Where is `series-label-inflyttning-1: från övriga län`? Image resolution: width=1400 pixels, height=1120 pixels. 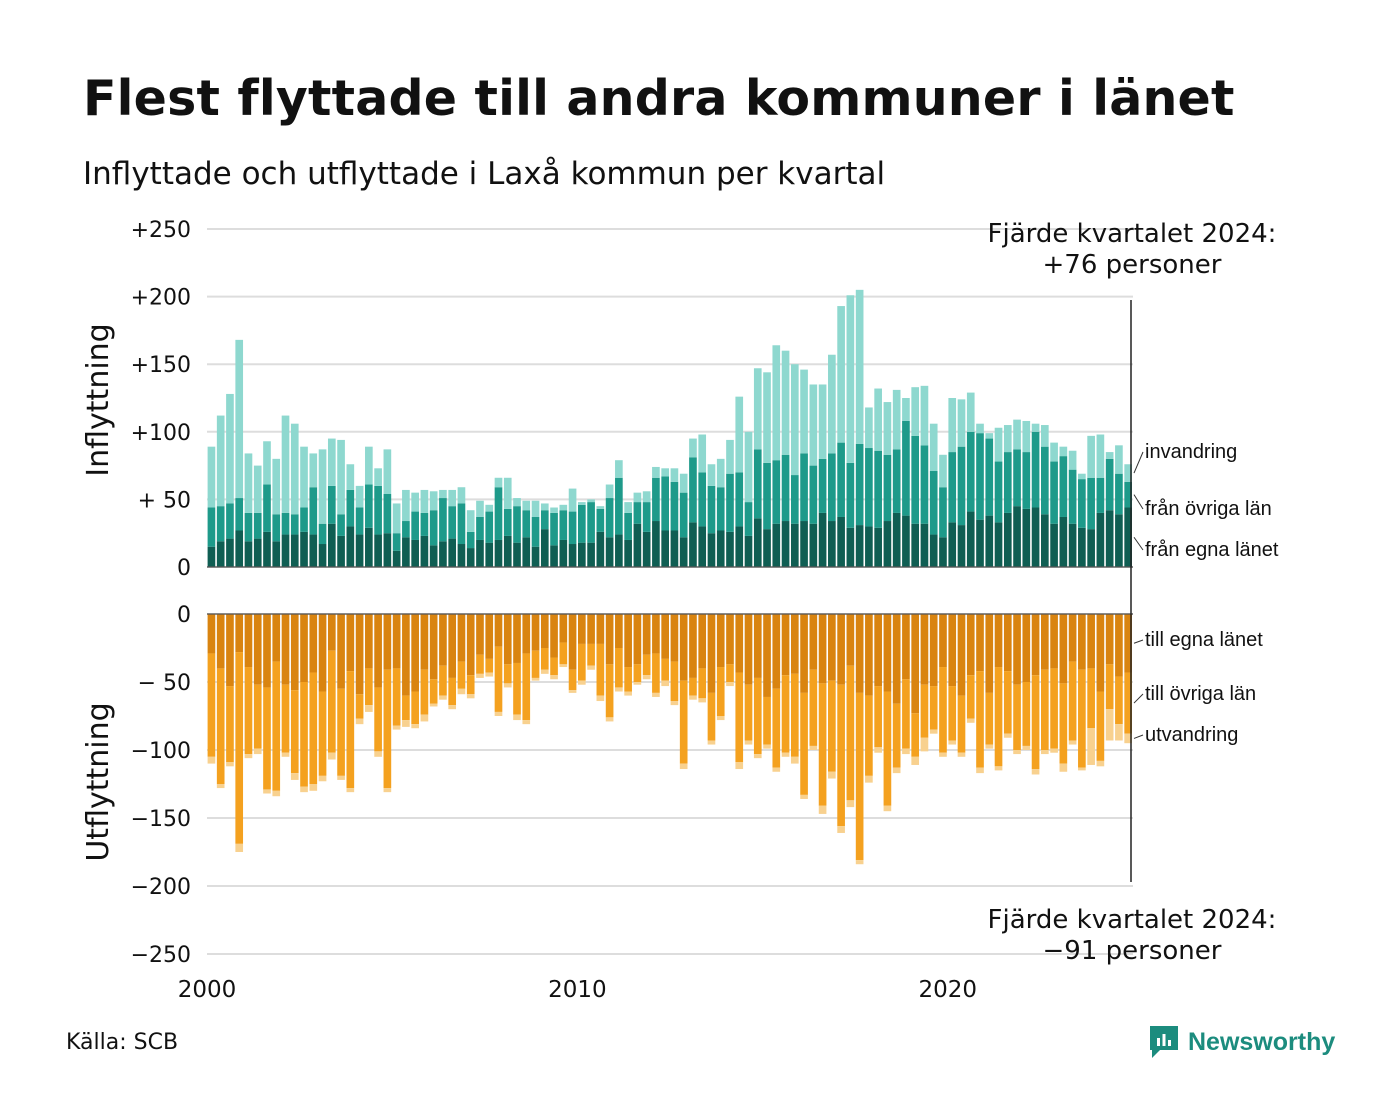
series-label-inflyttning-1: från övriga län is located at coordinates (1208, 509).